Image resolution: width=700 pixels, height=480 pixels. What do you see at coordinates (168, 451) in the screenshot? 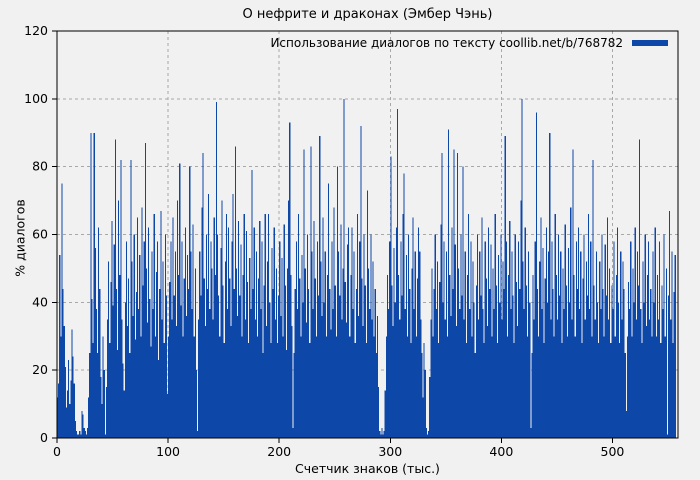
I see `x-tick-label: 100` at bounding box center [168, 451].